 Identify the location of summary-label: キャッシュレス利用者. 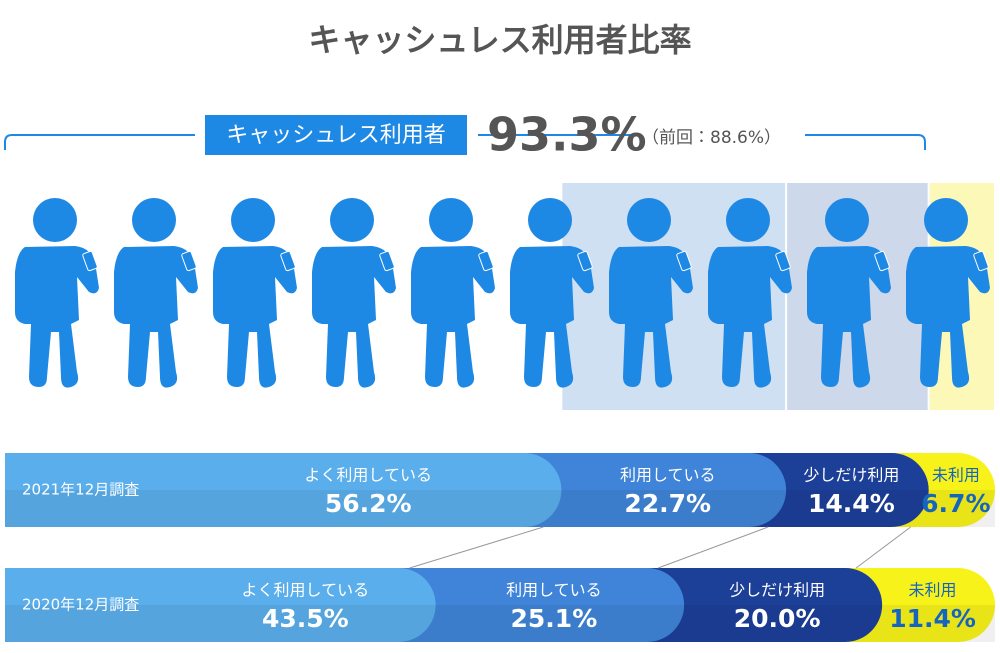
(336, 135).